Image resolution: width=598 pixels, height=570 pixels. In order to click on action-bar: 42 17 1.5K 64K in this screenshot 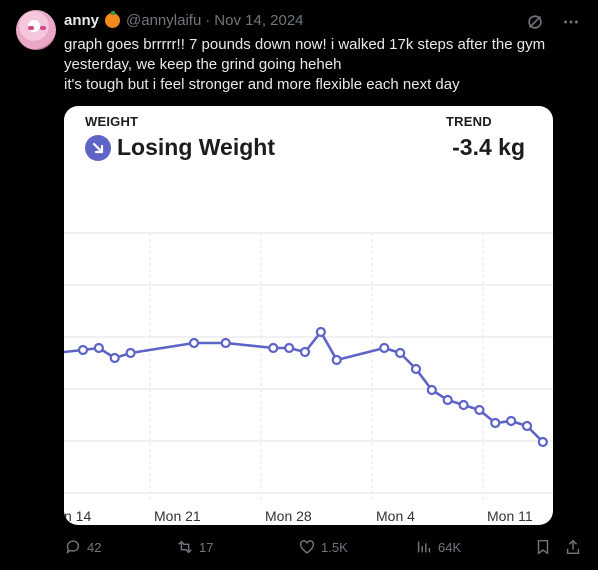, I will do `click(324, 549)`.